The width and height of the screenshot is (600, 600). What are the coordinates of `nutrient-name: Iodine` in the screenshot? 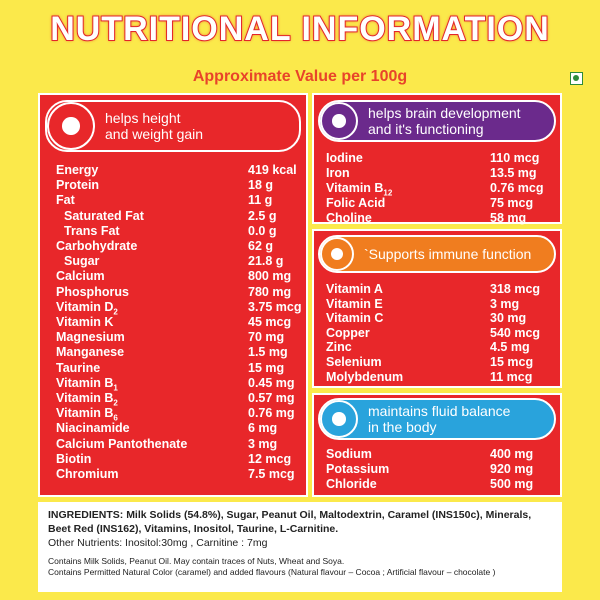 It's located at (344, 158).